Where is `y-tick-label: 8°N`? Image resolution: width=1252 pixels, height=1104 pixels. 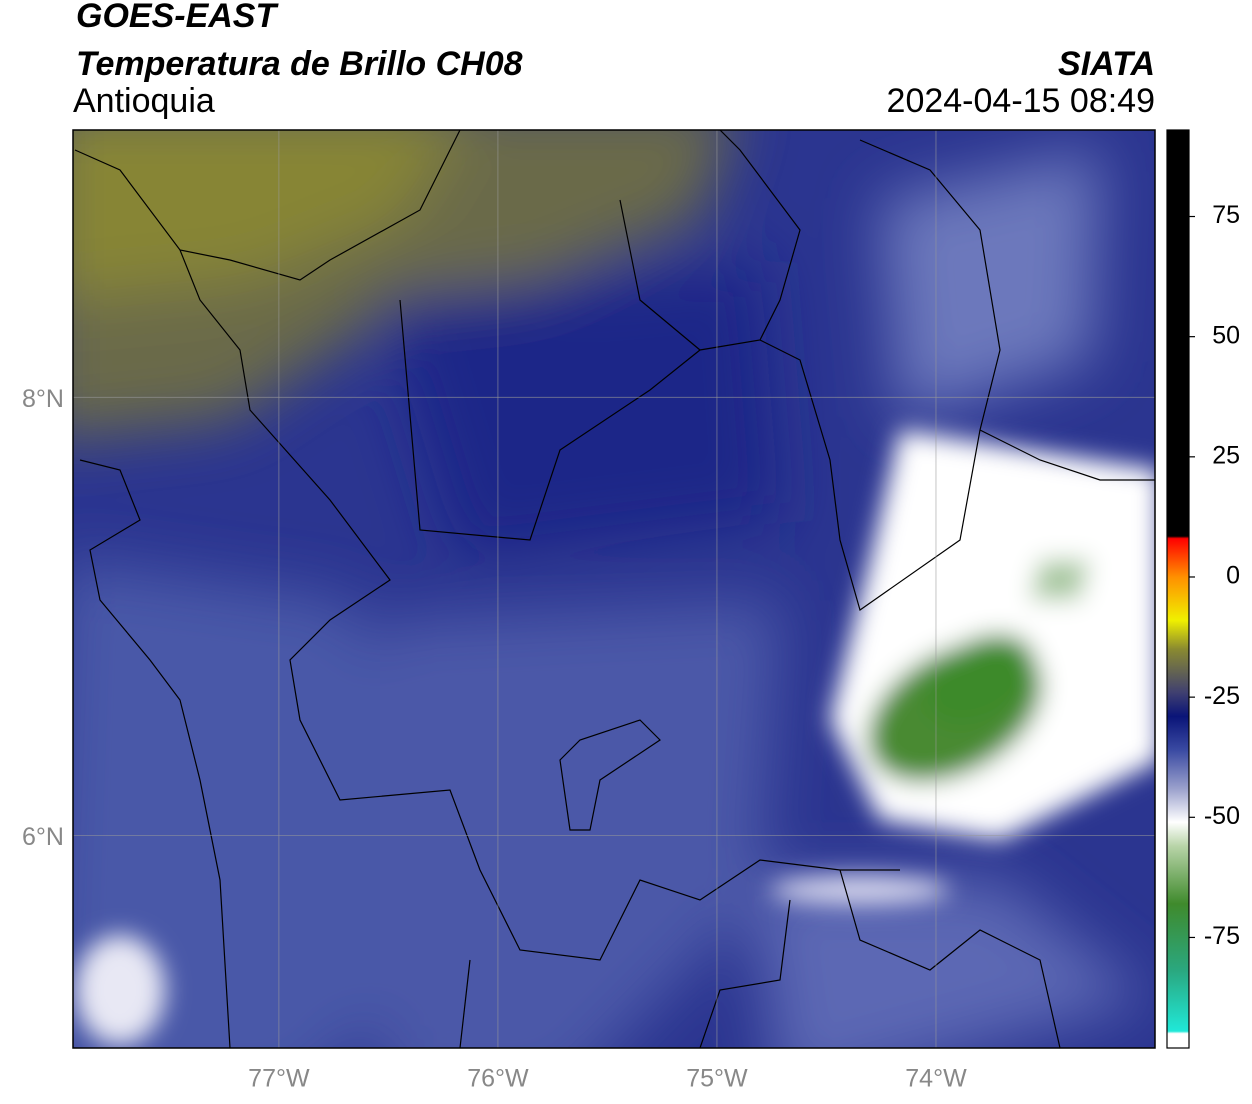
y-tick-label: 8°N is located at coordinates (43, 399).